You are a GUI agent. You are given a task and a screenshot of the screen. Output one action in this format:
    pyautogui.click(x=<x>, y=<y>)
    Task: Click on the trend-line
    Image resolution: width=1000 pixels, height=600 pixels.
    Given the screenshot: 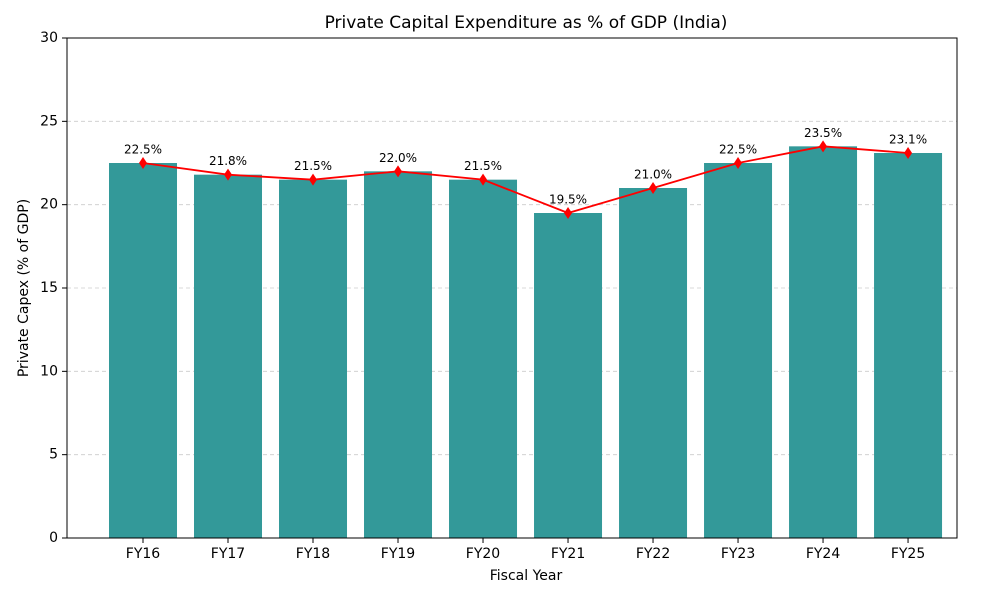 What is the action you would take?
    pyautogui.click(x=525, y=179)
    